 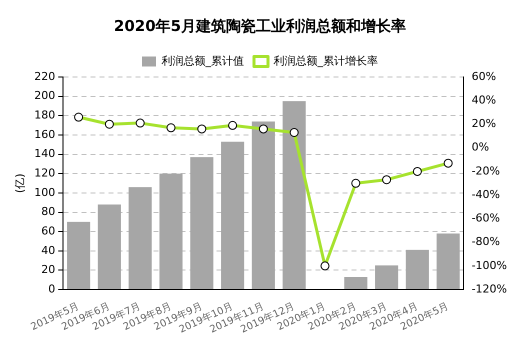 I want to click on y2-tick-label: -60%, so click(x=486, y=218).